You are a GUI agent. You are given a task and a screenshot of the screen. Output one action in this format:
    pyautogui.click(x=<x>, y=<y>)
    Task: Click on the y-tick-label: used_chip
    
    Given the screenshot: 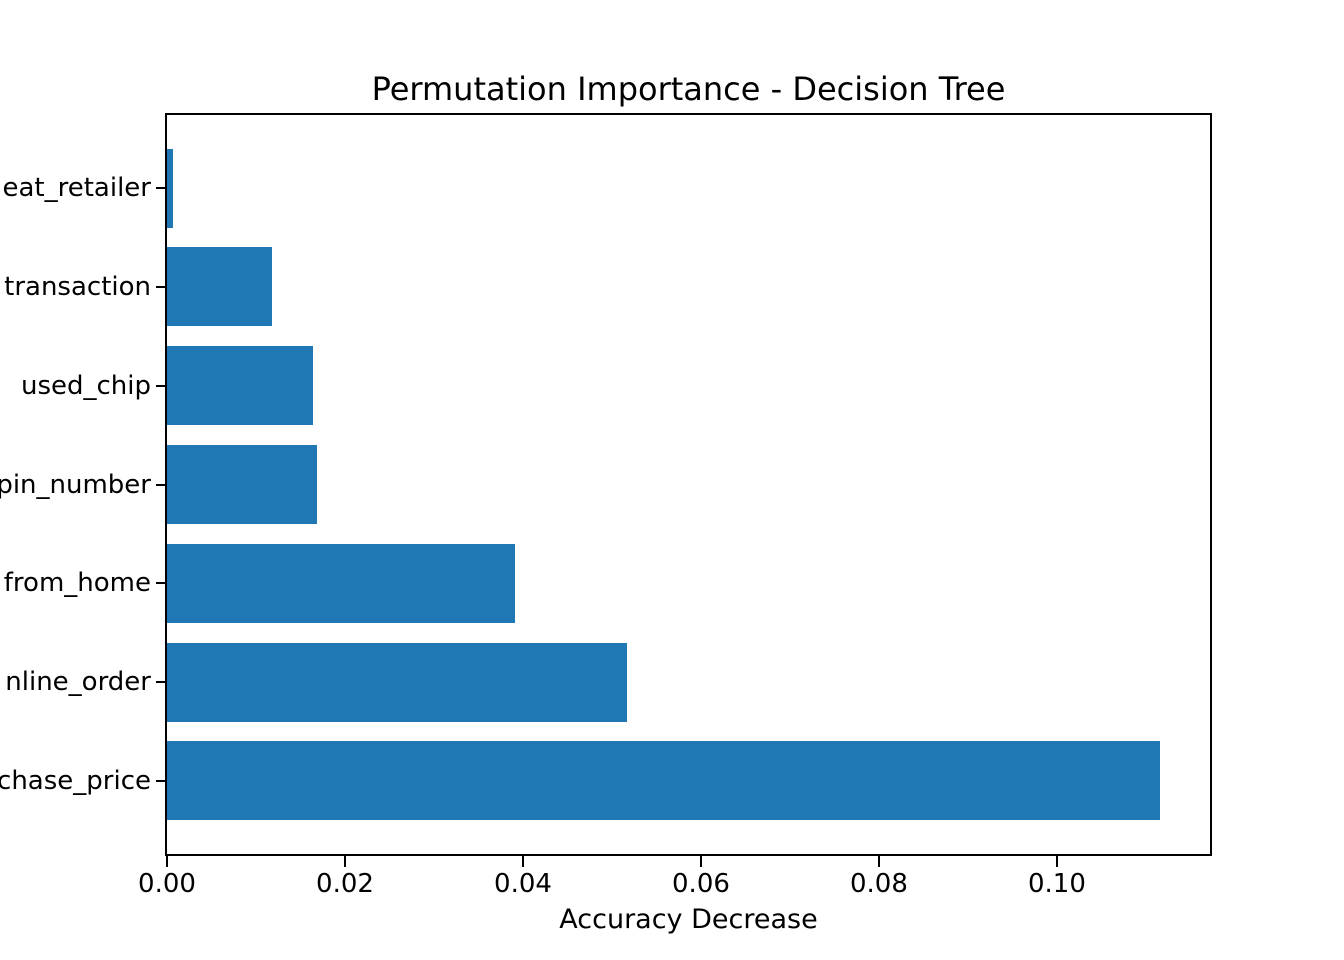 What is the action you would take?
    pyautogui.click(x=85, y=385)
    